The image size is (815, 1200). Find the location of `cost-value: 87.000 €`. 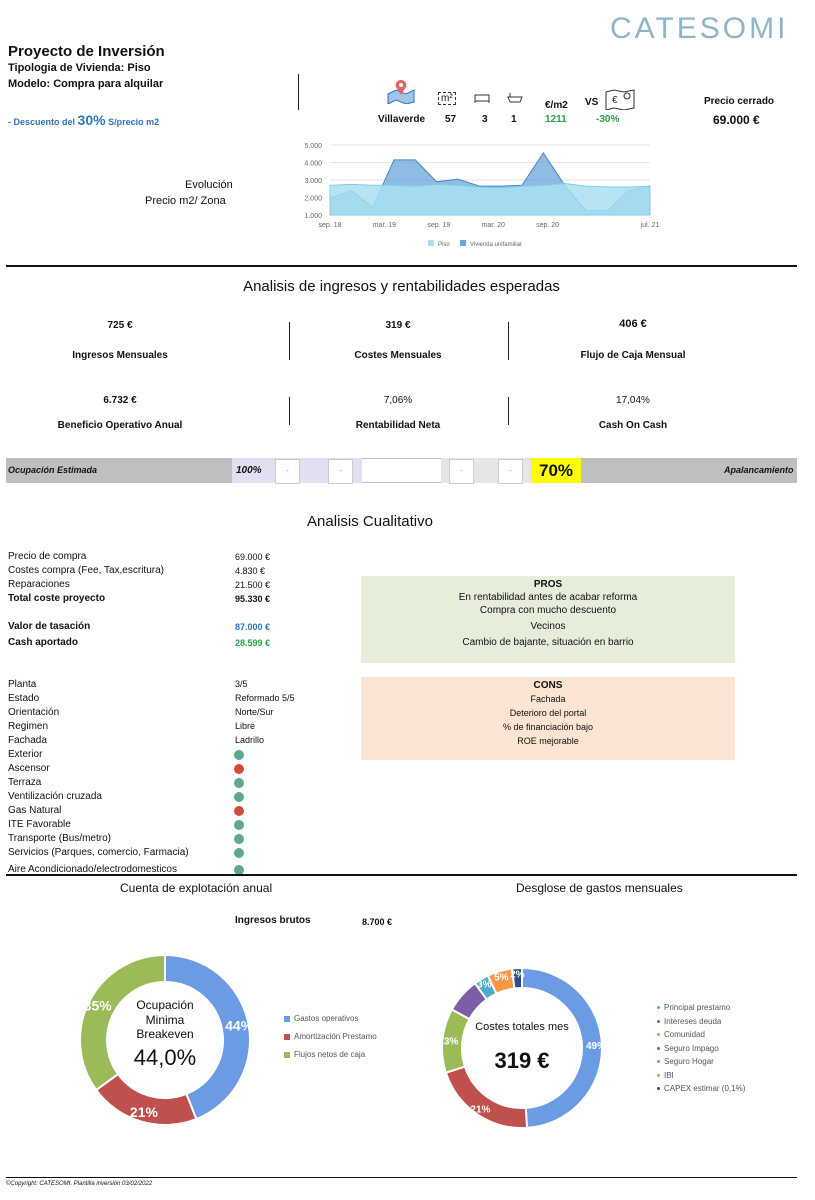

cost-value: 87.000 € is located at coordinates (253, 627).